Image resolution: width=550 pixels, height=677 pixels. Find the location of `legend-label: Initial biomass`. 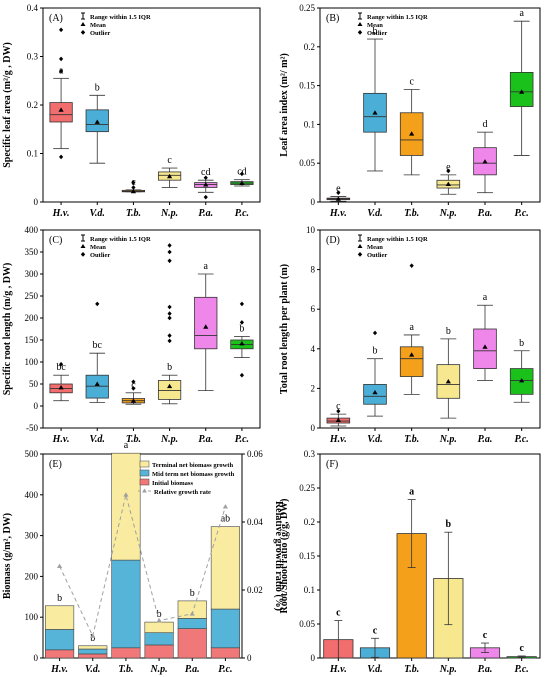

legend-label: Initial biomass is located at coordinates (172, 483).